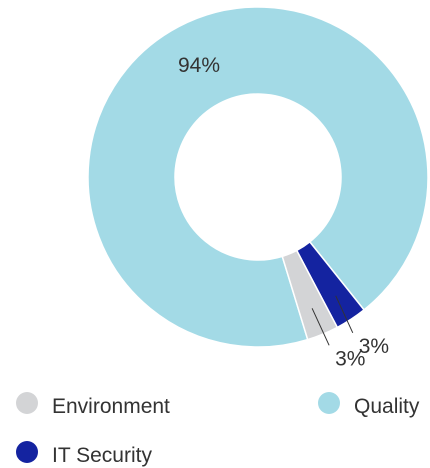 The width and height of the screenshot is (430, 468). What do you see at coordinates (344, 314) in the screenshot?
I see `leader-line-it-security` at bounding box center [344, 314].